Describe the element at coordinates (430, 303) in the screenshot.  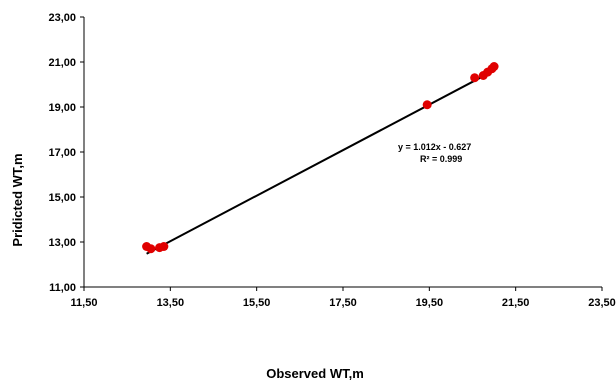
I see `x-tick-label: 19,50` at that location.